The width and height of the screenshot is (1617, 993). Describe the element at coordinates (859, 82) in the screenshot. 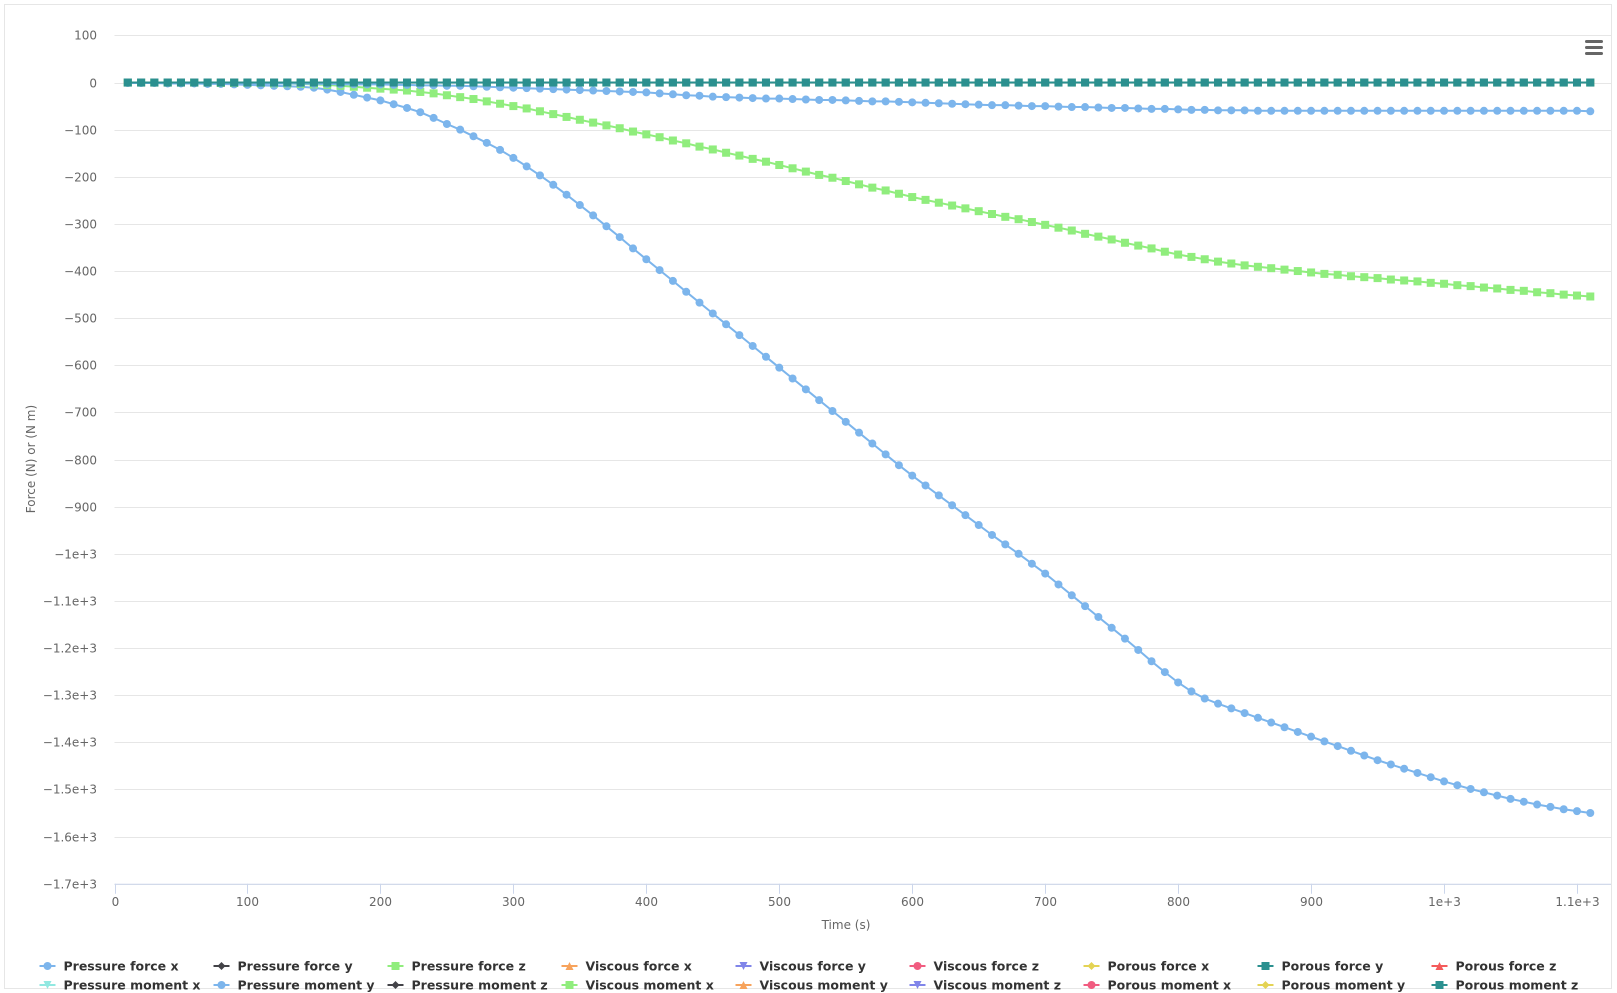

I see `series-porous-moment-z` at that location.